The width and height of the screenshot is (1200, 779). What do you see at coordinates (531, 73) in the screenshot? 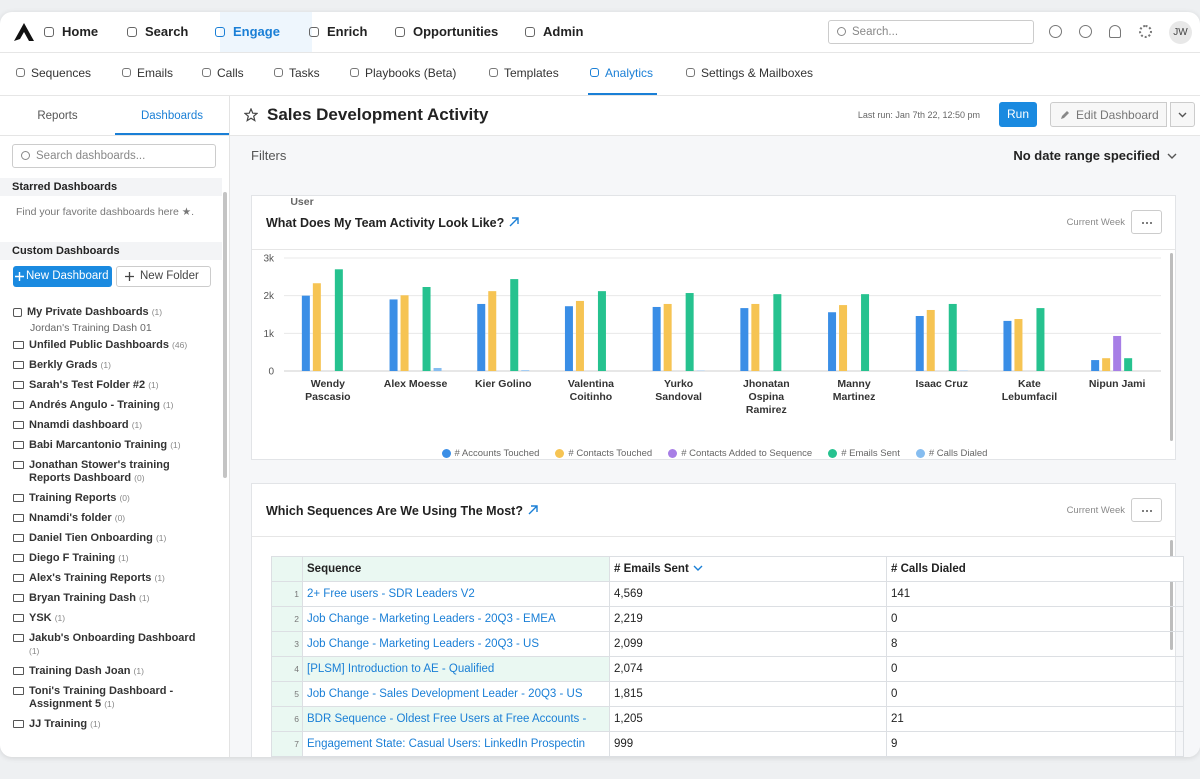
I see `subnav-item: Templates` at bounding box center [531, 73].